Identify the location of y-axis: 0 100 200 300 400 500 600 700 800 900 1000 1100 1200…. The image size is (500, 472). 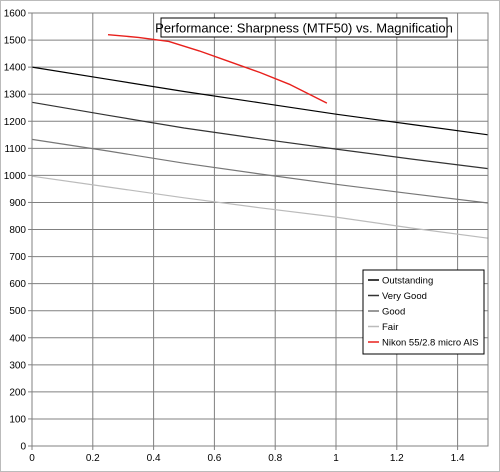
(18, 231).